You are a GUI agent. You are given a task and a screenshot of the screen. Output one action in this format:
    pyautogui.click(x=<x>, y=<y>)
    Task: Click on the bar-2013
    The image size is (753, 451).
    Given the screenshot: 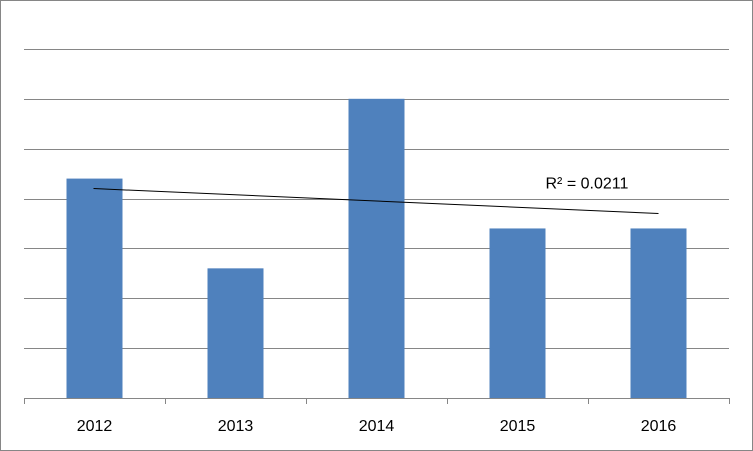 What is the action you would take?
    pyautogui.click(x=235, y=333)
    